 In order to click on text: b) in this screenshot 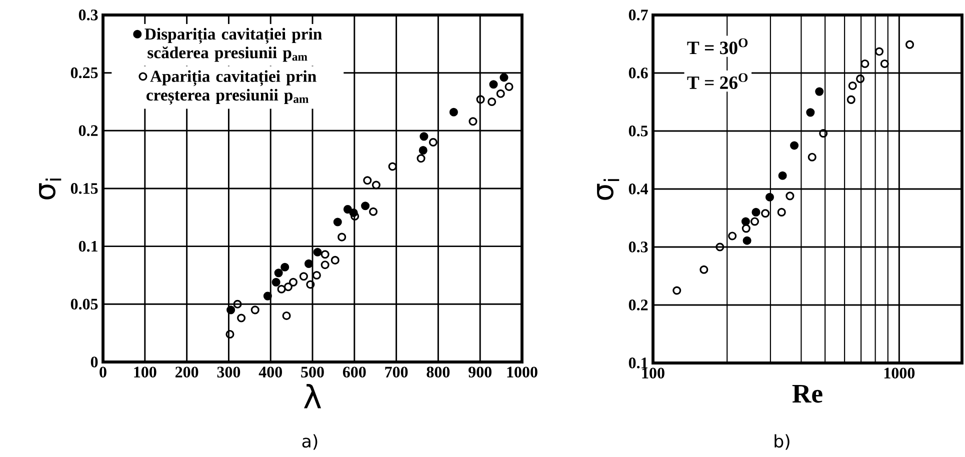, I will do `click(782, 442)`.